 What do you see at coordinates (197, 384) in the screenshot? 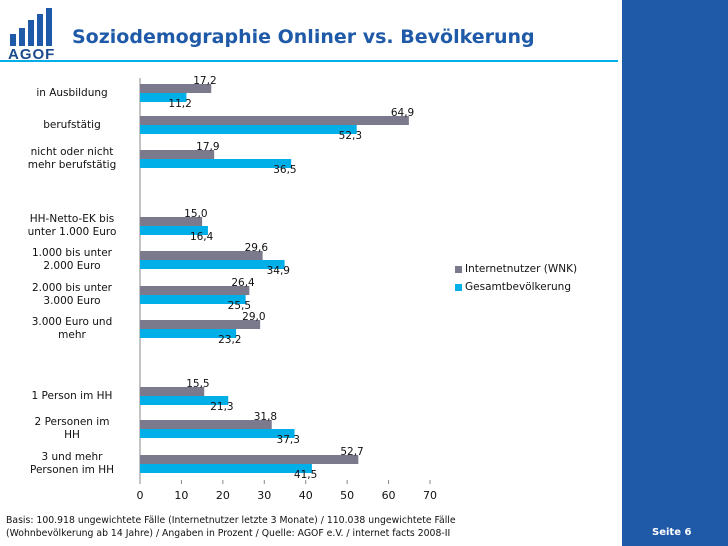
I see `data-label: 15,5` at bounding box center [197, 384].